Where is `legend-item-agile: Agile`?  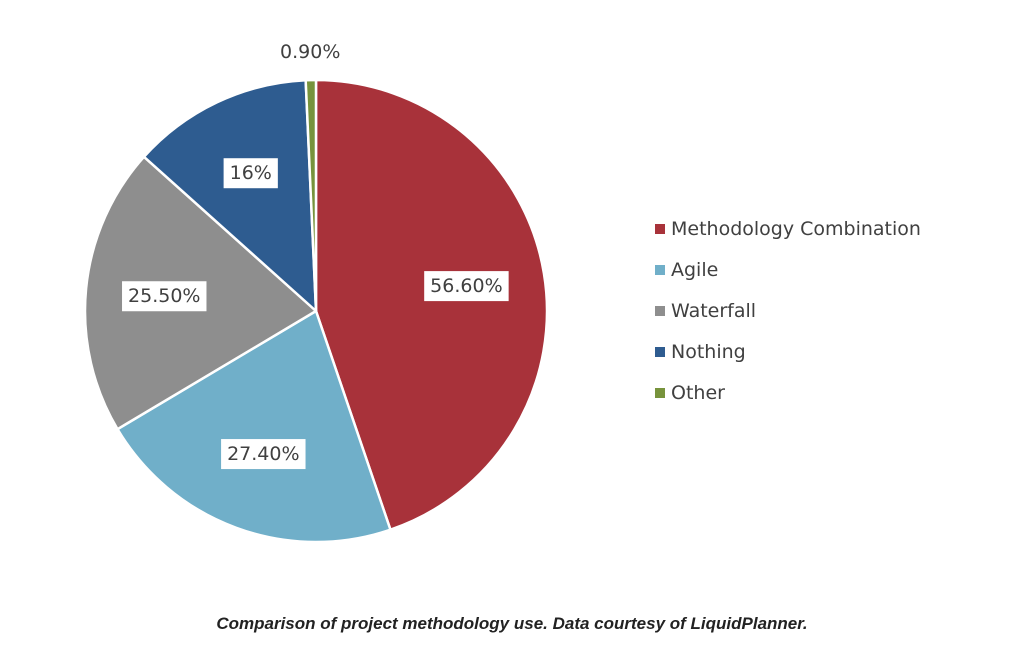
legend-item-agile: Agile is located at coordinates (686, 270).